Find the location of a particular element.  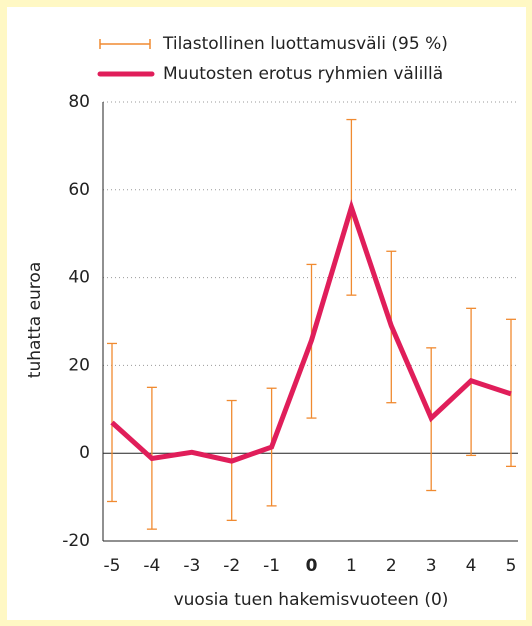

y-tick-label: 80 is located at coordinates (79, 102).